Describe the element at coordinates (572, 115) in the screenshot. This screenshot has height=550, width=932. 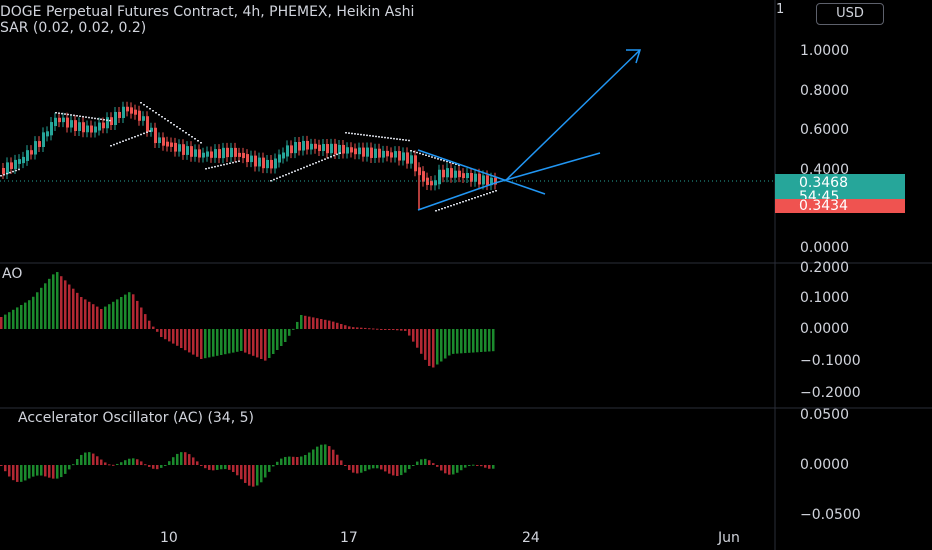
I see `target-arrow-line` at that location.